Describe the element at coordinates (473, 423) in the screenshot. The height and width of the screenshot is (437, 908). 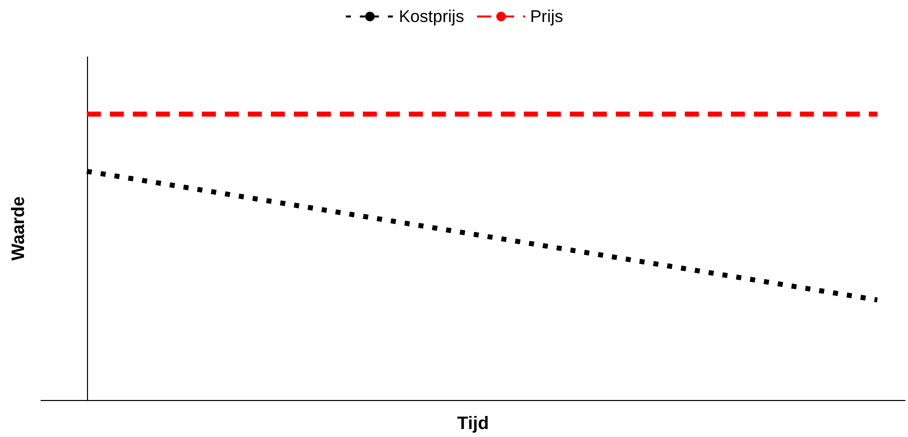
I see `x-axis-title: Tijd` at that location.